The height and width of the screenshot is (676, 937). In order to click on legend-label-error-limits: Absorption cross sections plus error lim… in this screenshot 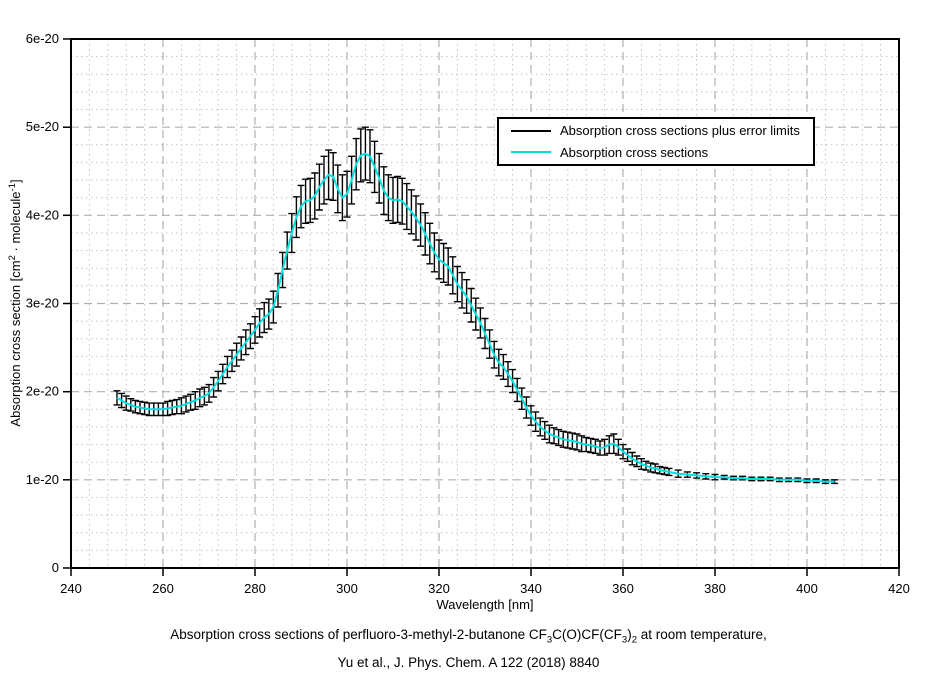, I will do `click(680, 131)`.